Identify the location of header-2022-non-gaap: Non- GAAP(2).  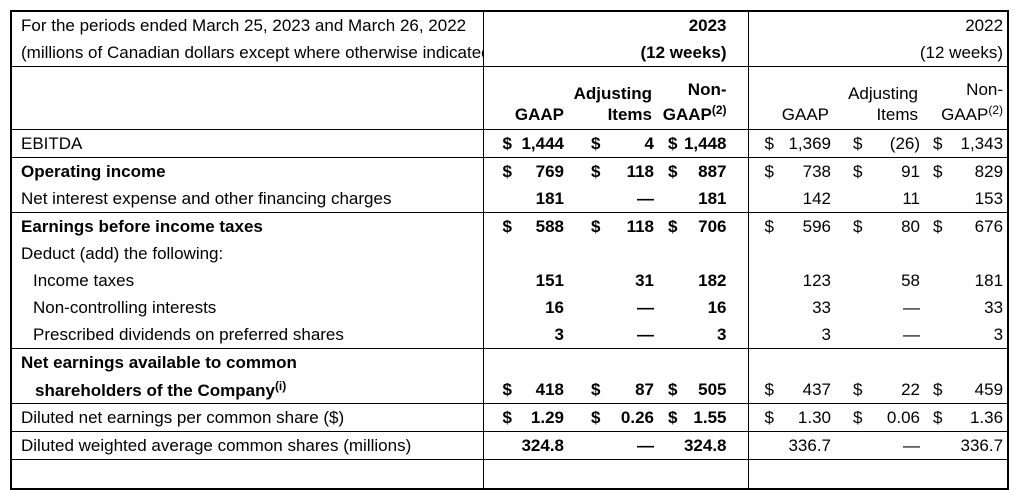
(967, 98).